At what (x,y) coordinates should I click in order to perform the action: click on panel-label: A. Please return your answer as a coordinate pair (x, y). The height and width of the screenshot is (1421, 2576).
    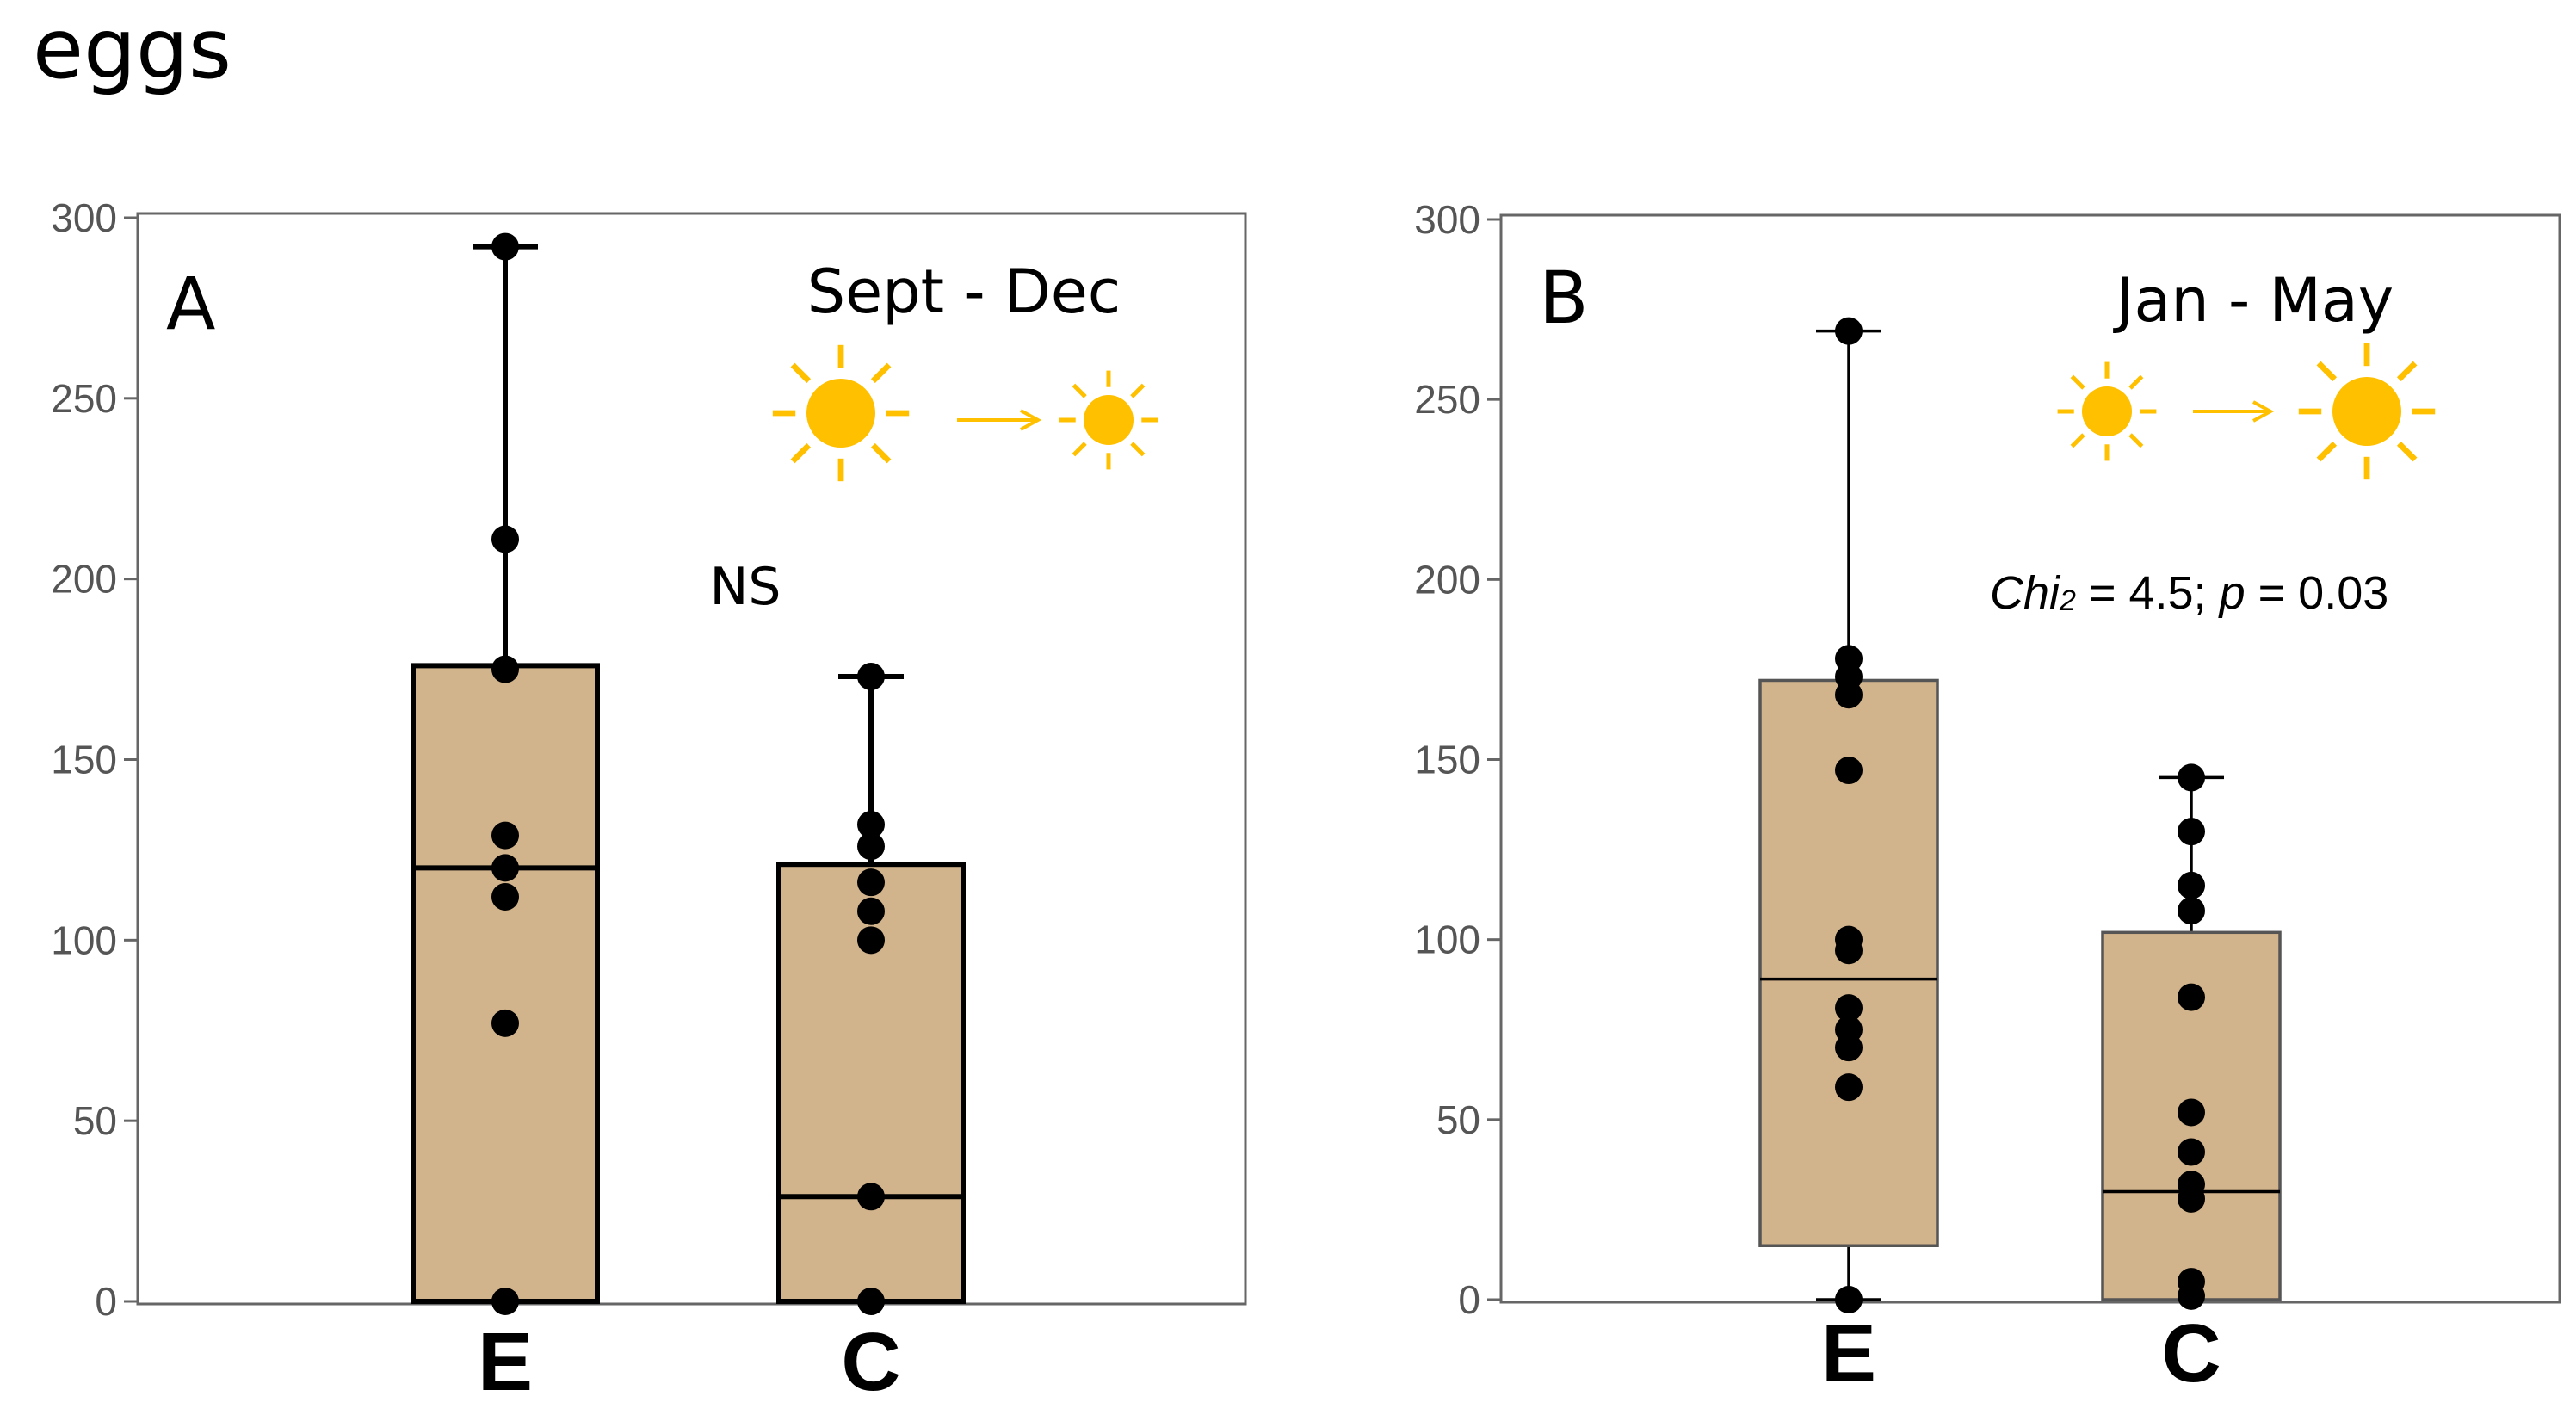
    Looking at the image, I should click on (190, 304).